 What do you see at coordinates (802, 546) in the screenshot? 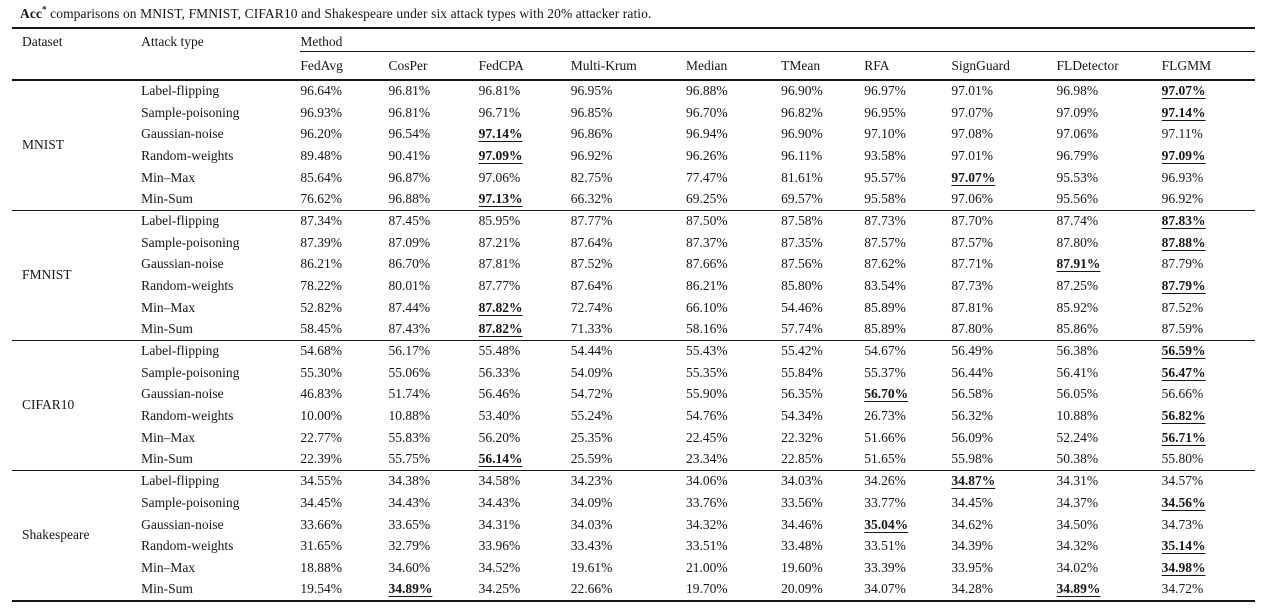
I see `value-shakespeare-random-weights-tmean: 33.48%` at bounding box center [802, 546].